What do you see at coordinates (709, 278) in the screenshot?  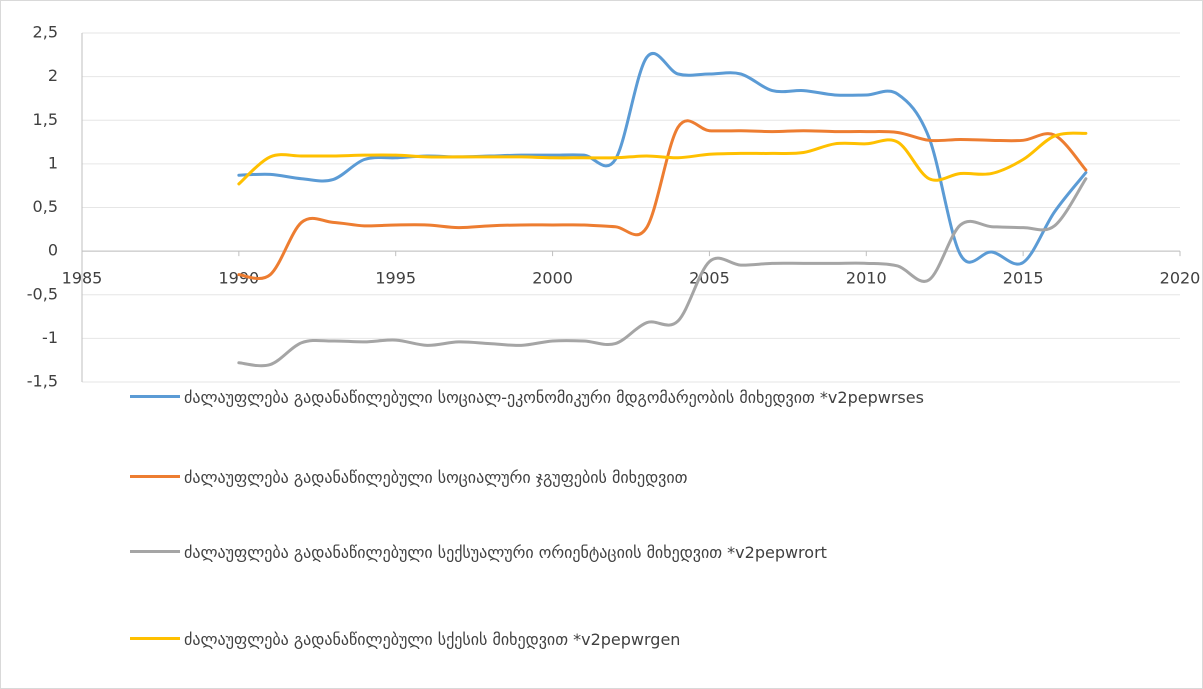 I see `x-tick-label: 2005` at bounding box center [709, 278].